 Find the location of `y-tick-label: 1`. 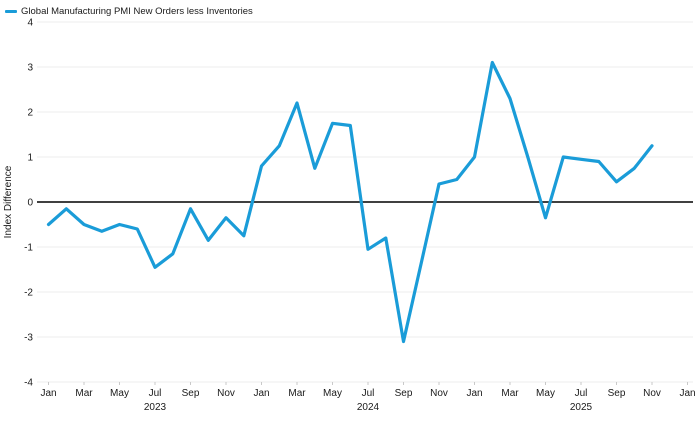

y-tick-label: 1 is located at coordinates (30, 158).